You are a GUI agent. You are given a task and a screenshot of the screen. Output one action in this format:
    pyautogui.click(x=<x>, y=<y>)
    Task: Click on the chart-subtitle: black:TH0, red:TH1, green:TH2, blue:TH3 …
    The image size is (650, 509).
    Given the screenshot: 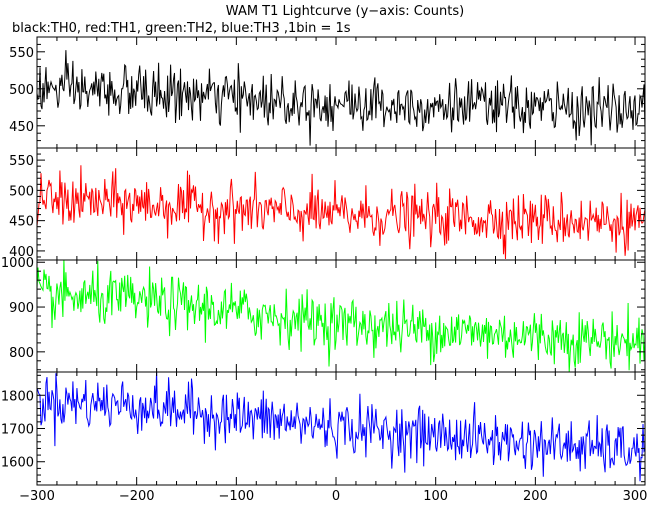 What is the action you would take?
    pyautogui.click(x=181, y=28)
    